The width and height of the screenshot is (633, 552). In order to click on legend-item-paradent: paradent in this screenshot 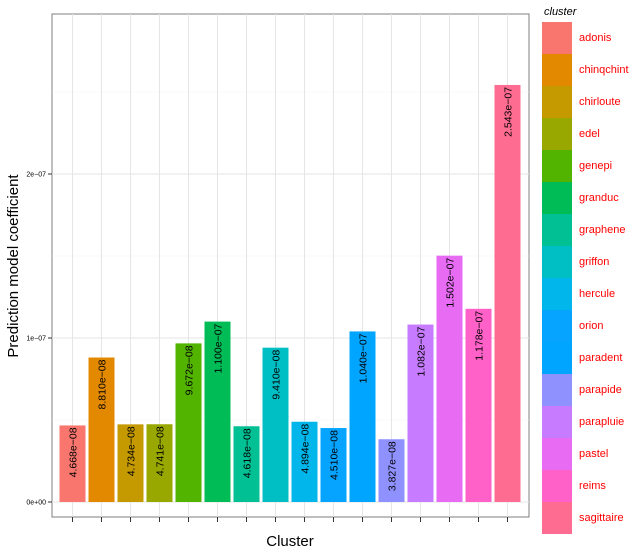, I will do `click(585, 358)`.